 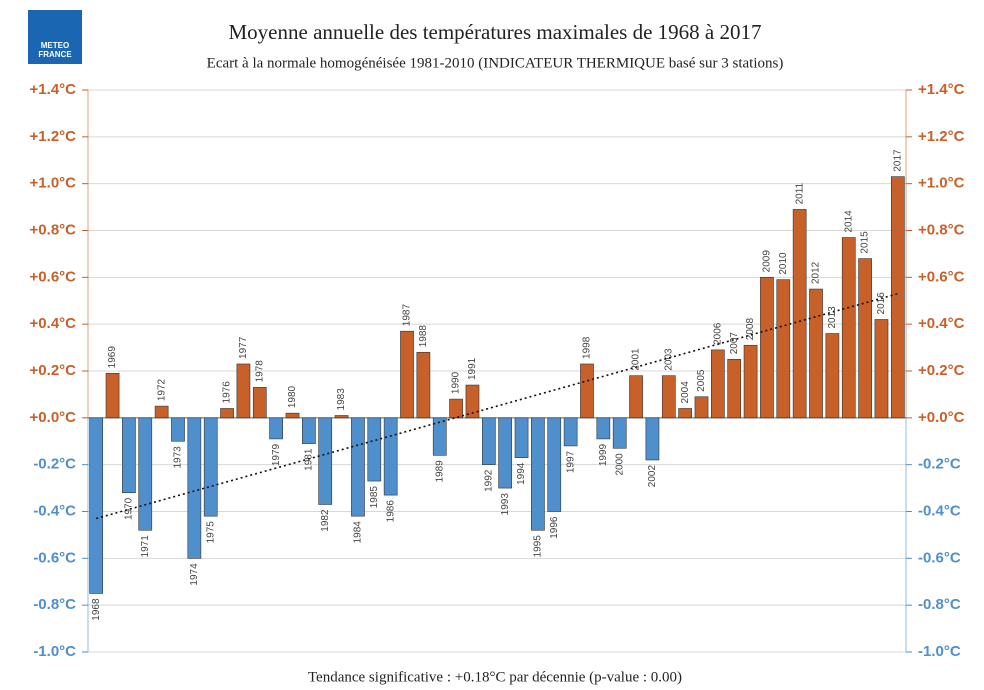 I want to click on bar-year-label: 2001, so click(x=636, y=359).